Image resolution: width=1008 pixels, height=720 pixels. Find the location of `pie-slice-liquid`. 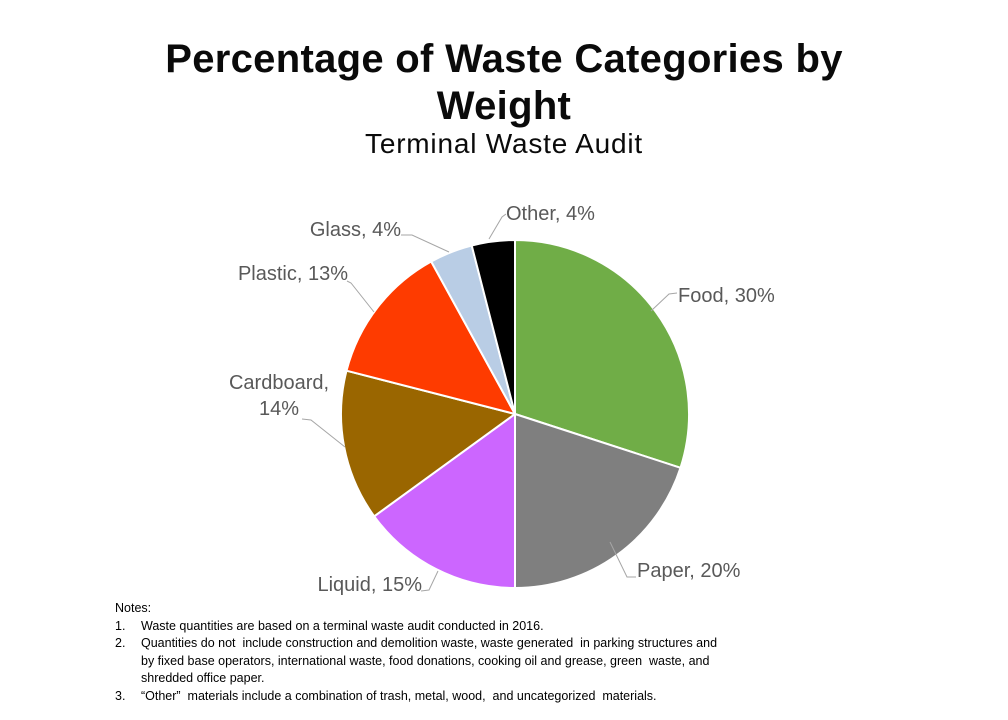

pie-slice-liquid is located at coordinates (444, 501).